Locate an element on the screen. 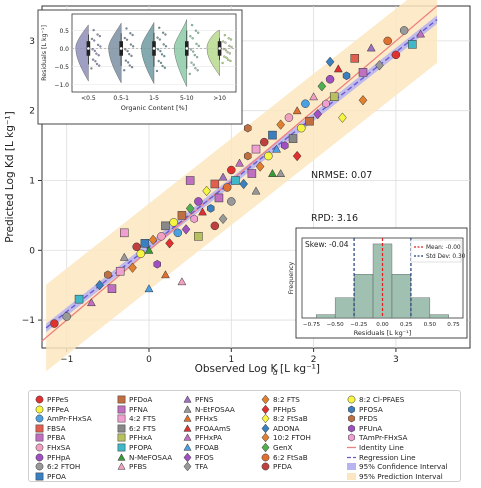  legend-label: N-EtFOSAA is located at coordinates (215, 409).